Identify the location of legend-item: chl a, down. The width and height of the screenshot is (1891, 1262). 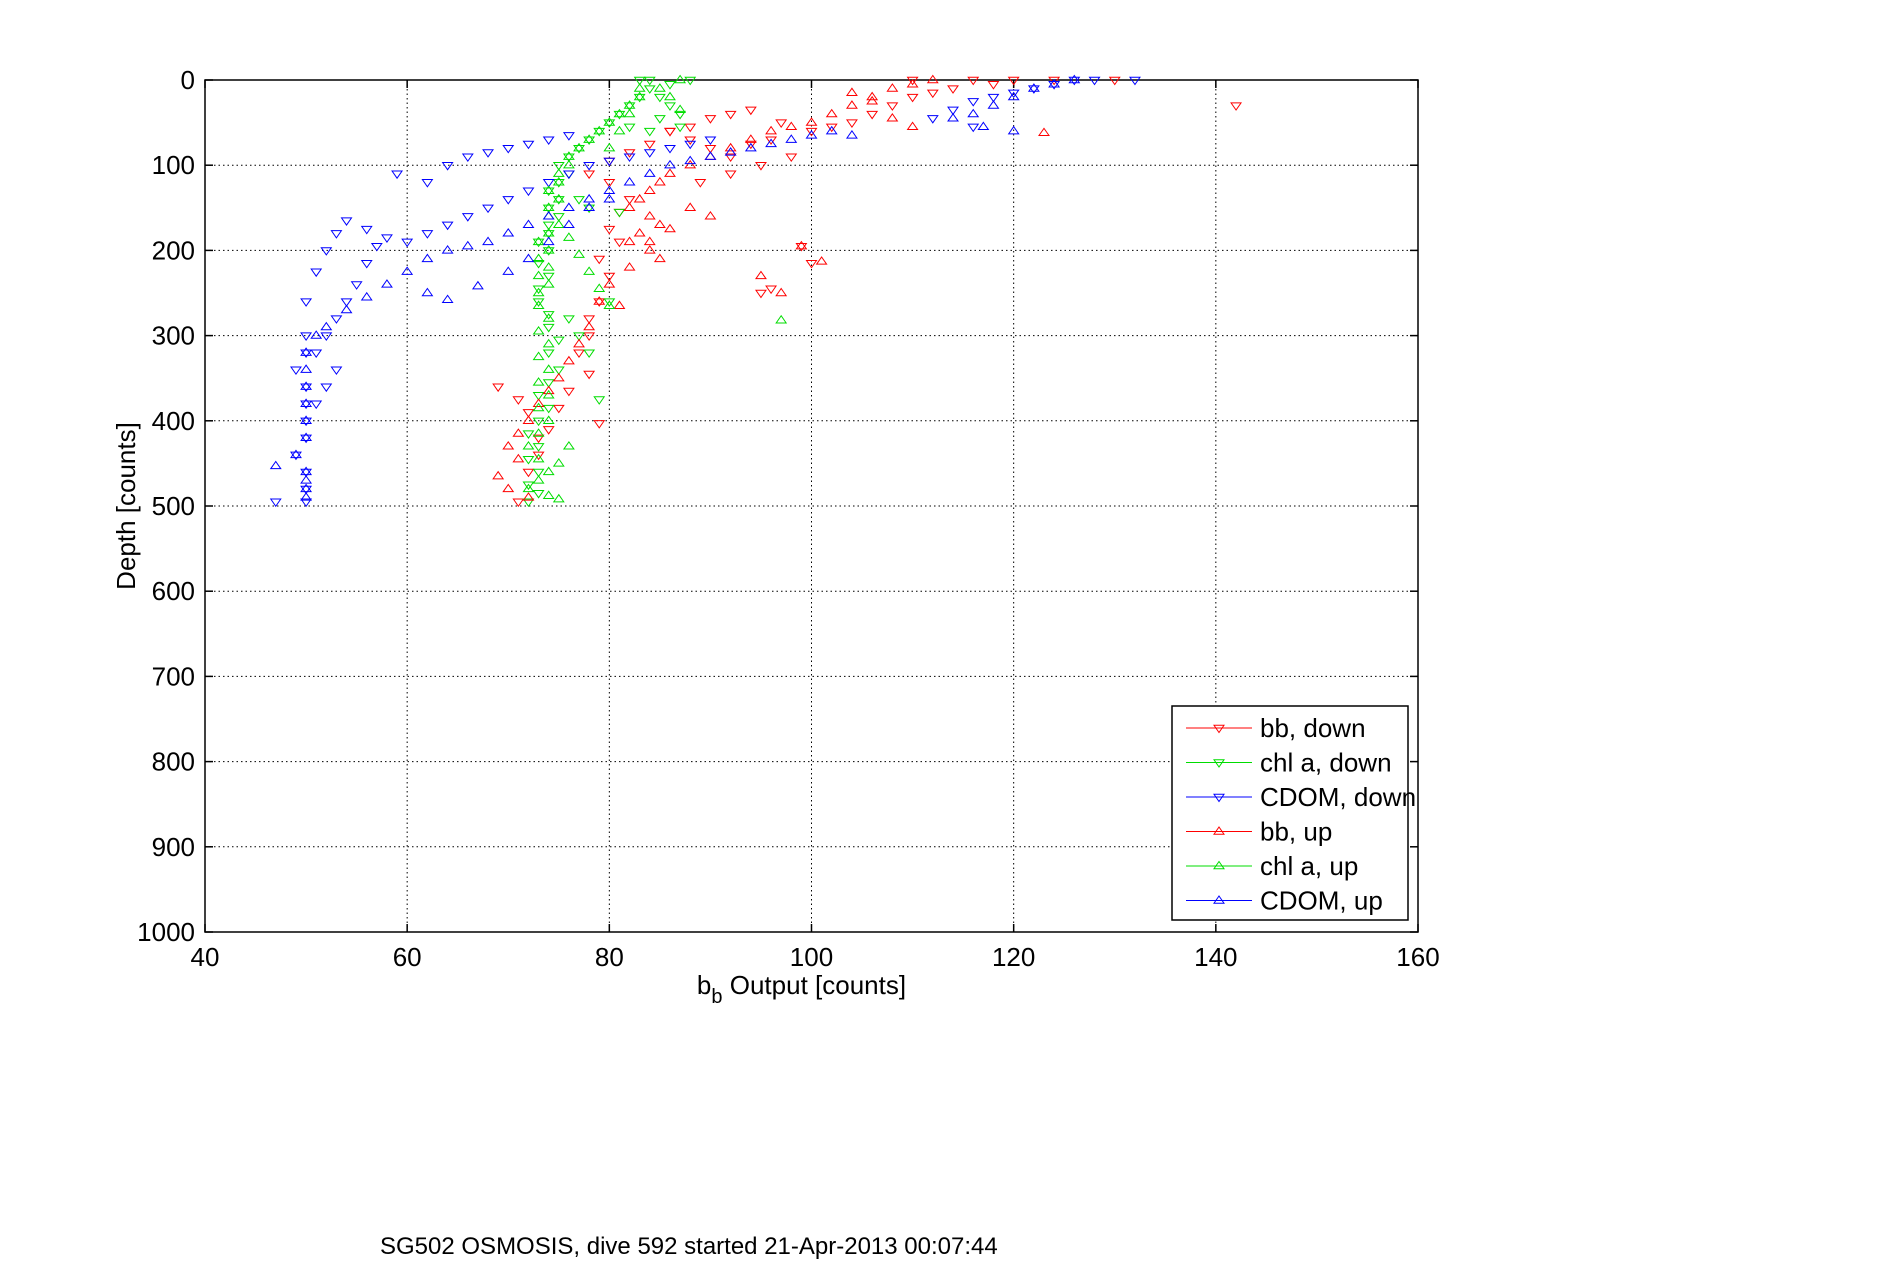
(1289, 763).